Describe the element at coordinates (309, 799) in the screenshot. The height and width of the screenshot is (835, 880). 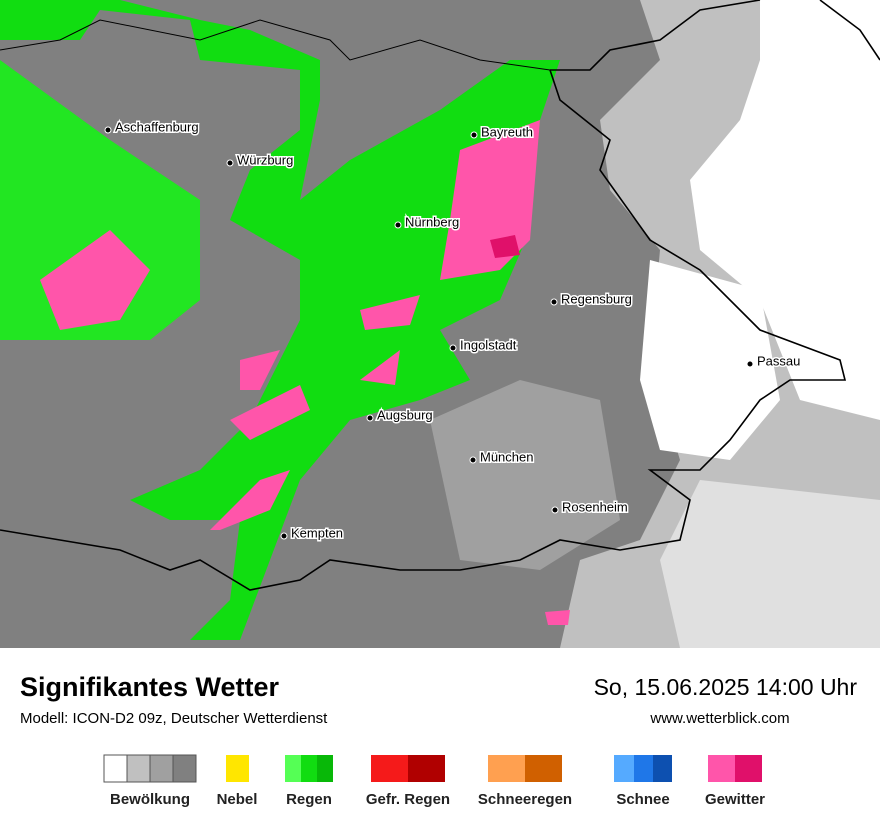
I see `legend-label: Regen` at that location.